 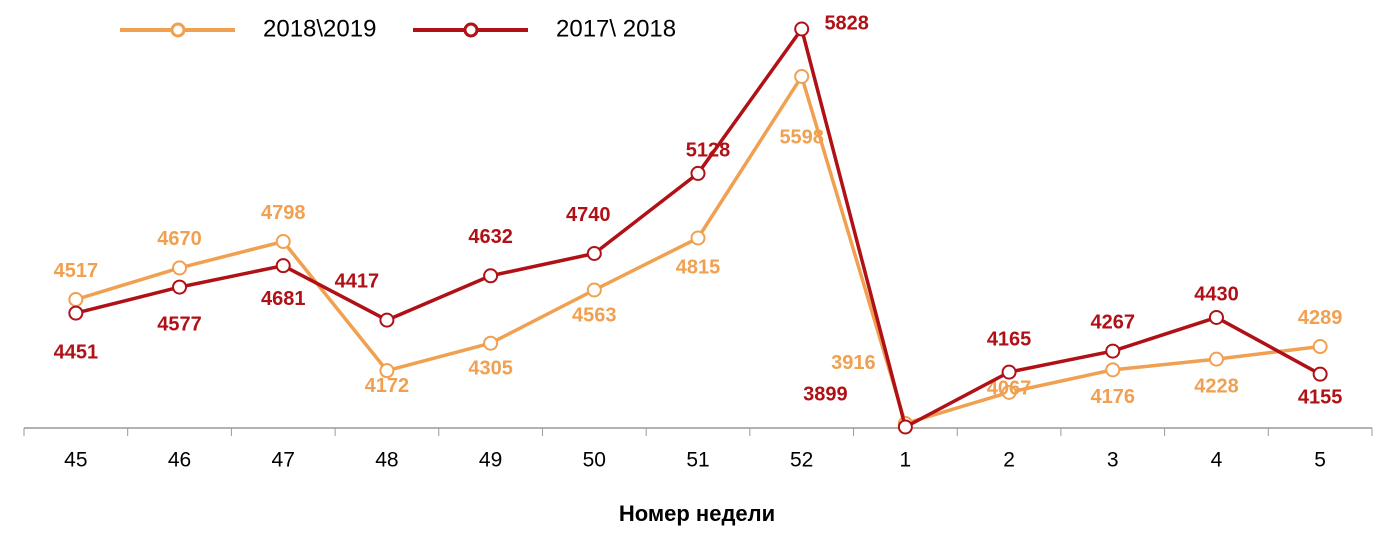 What do you see at coordinates (283, 299) in the screenshot?
I see `data-label: 4681` at bounding box center [283, 299].